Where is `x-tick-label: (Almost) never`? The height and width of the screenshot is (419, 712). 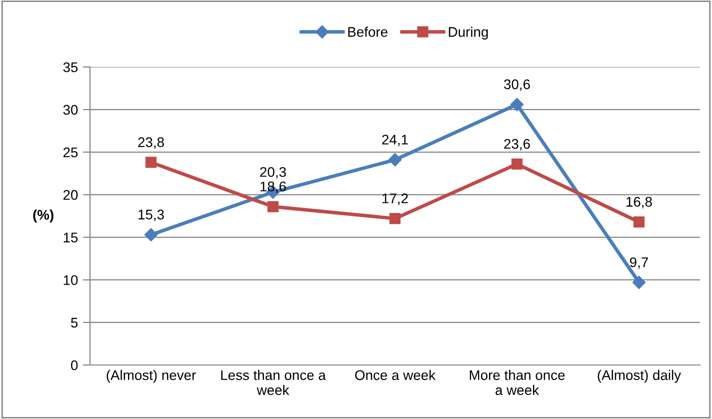
x-tick-label: (Almost) never is located at coordinates (151, 376).